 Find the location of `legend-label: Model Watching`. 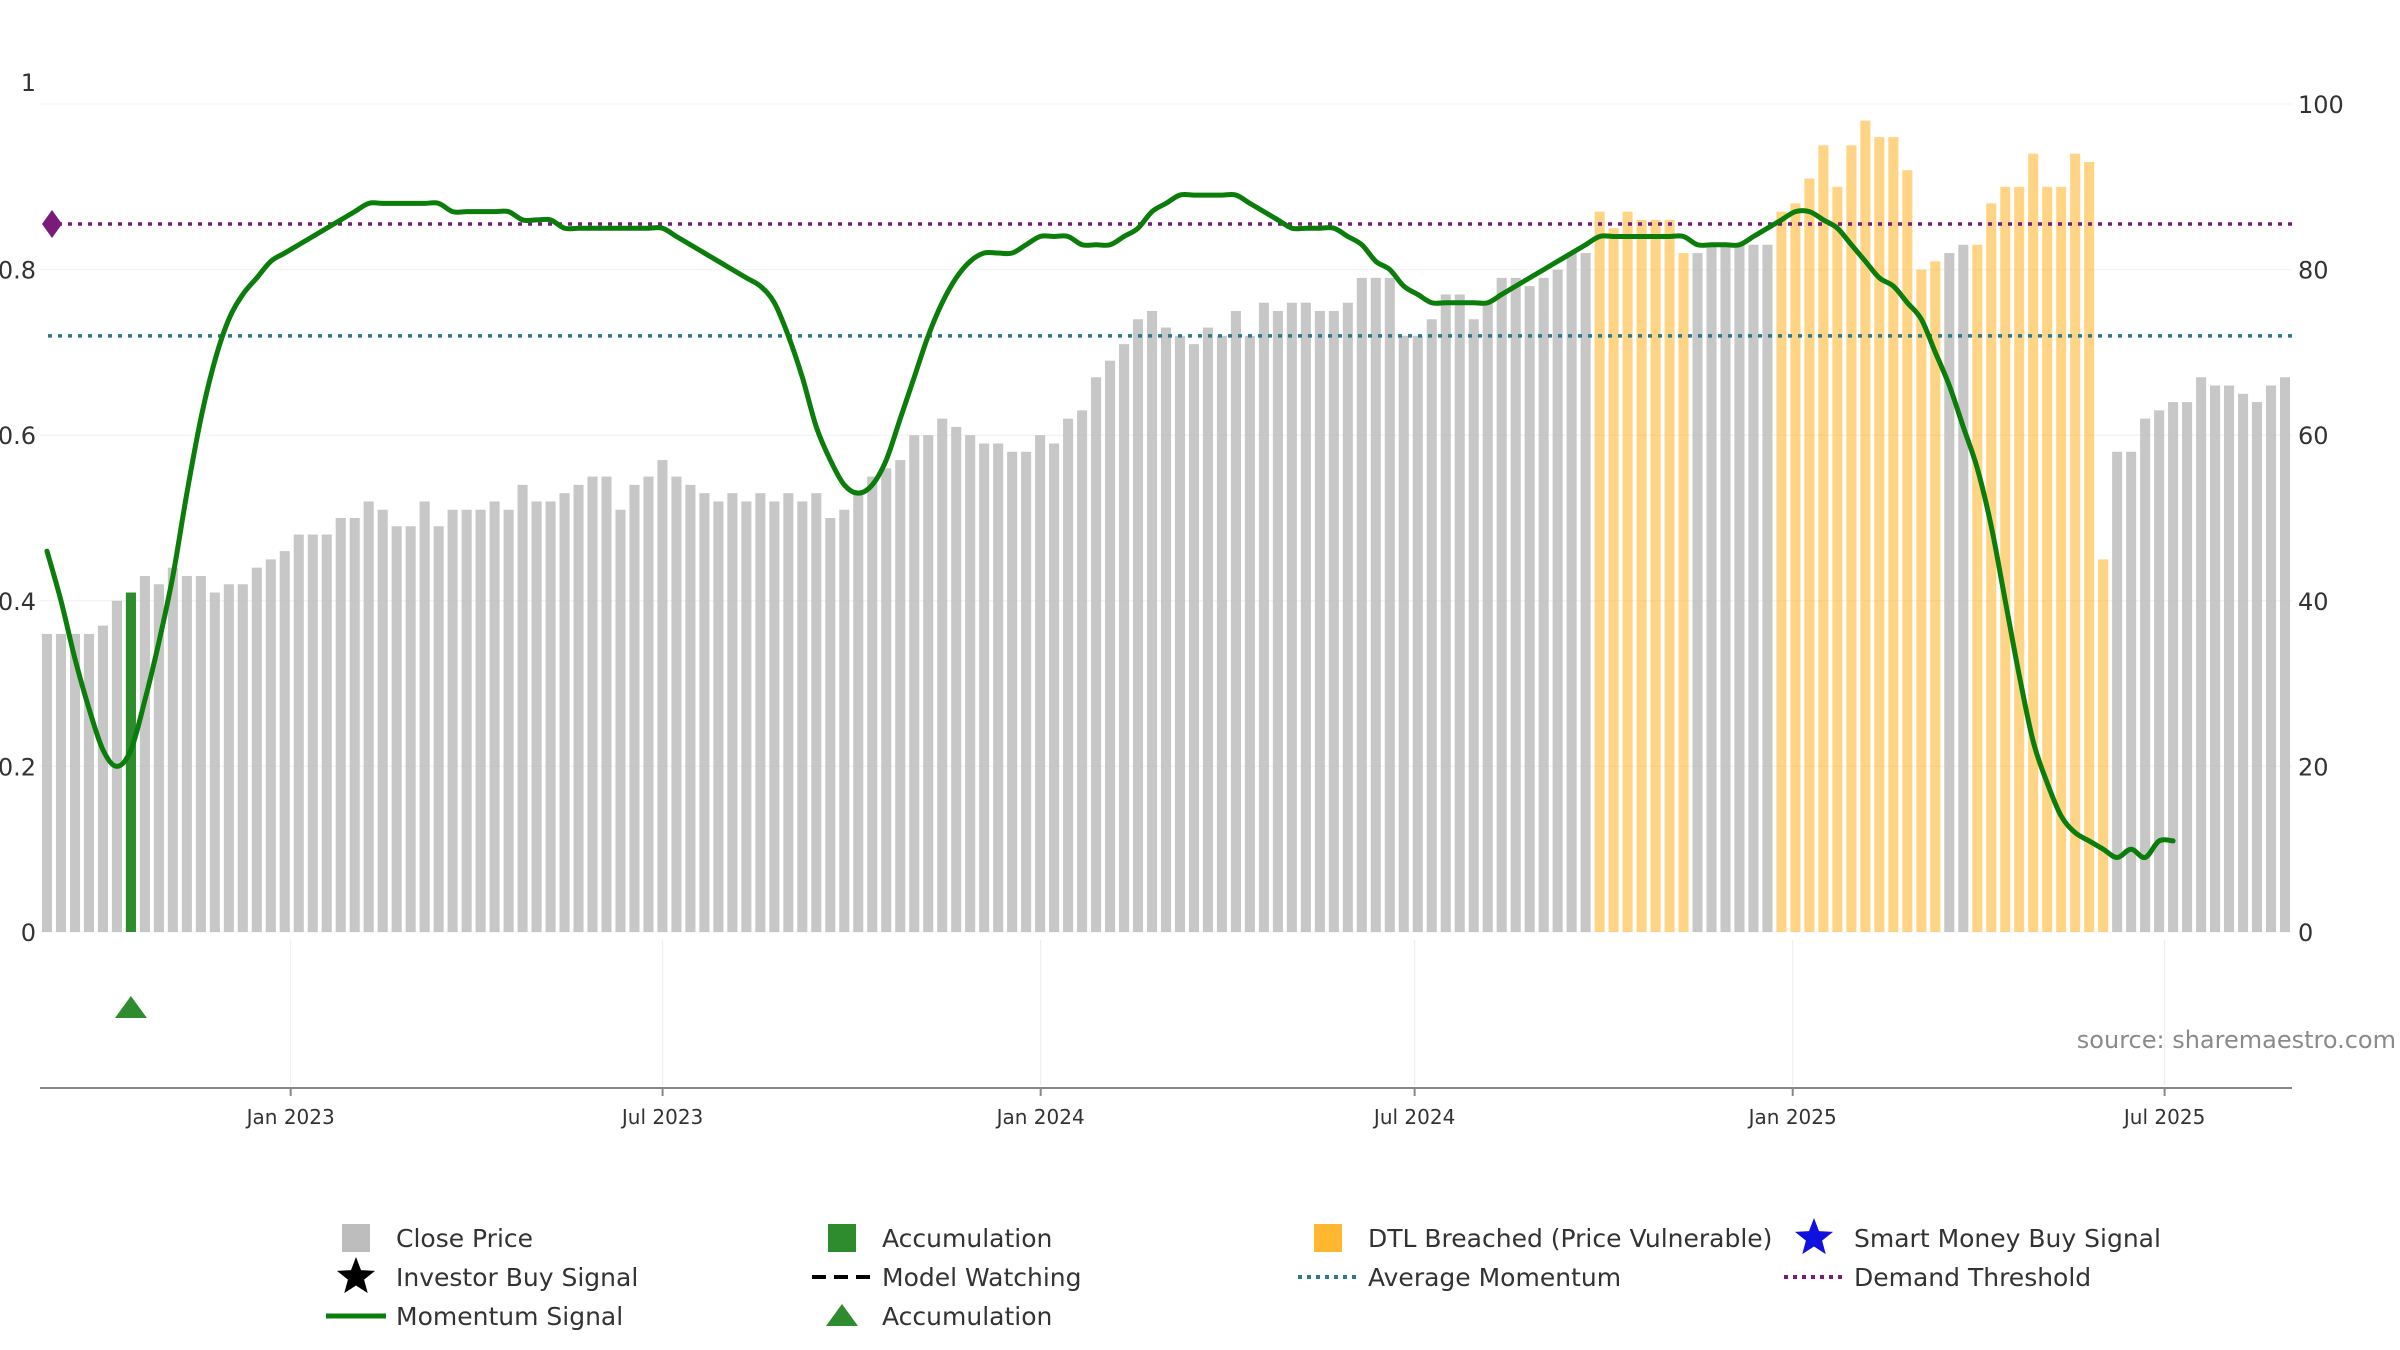

legend-label: Model Watching is located at coordinates (982, 1277).